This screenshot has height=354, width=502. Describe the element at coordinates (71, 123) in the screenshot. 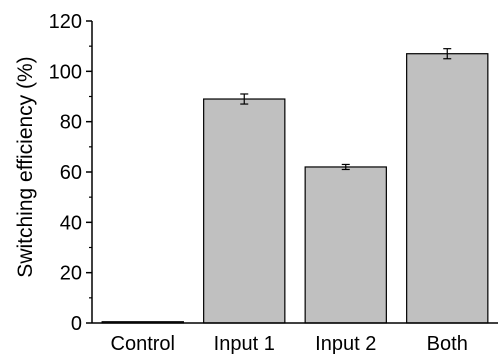

I see `y-tick-label: 80` at that location.